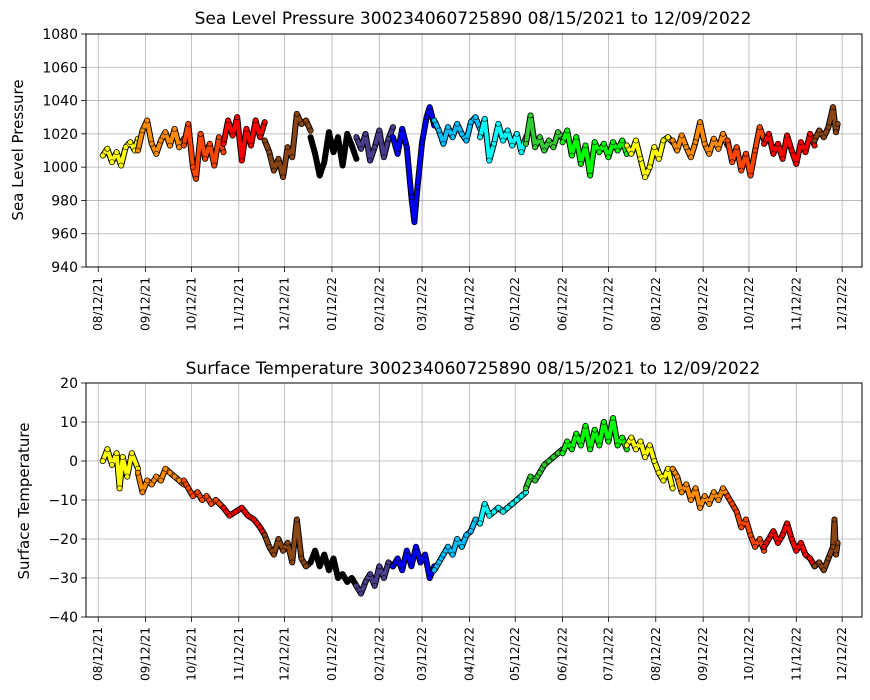  I want to click on x-tick-label: 10/12/22, so click(749, 304).